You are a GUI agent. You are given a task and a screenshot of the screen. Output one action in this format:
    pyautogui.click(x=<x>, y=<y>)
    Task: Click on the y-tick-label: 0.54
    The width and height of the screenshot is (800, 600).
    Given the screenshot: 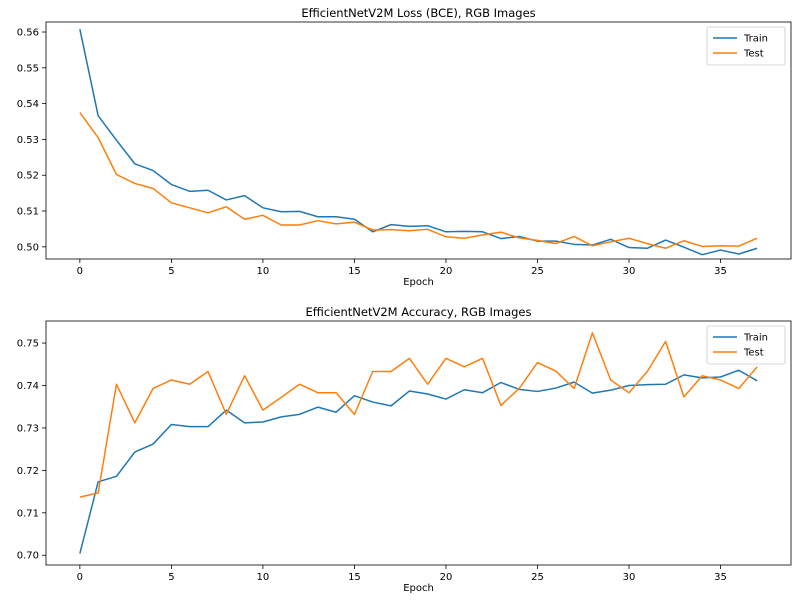 What is the action you would take?
    pyautogui.click(x=28, y=104)
    